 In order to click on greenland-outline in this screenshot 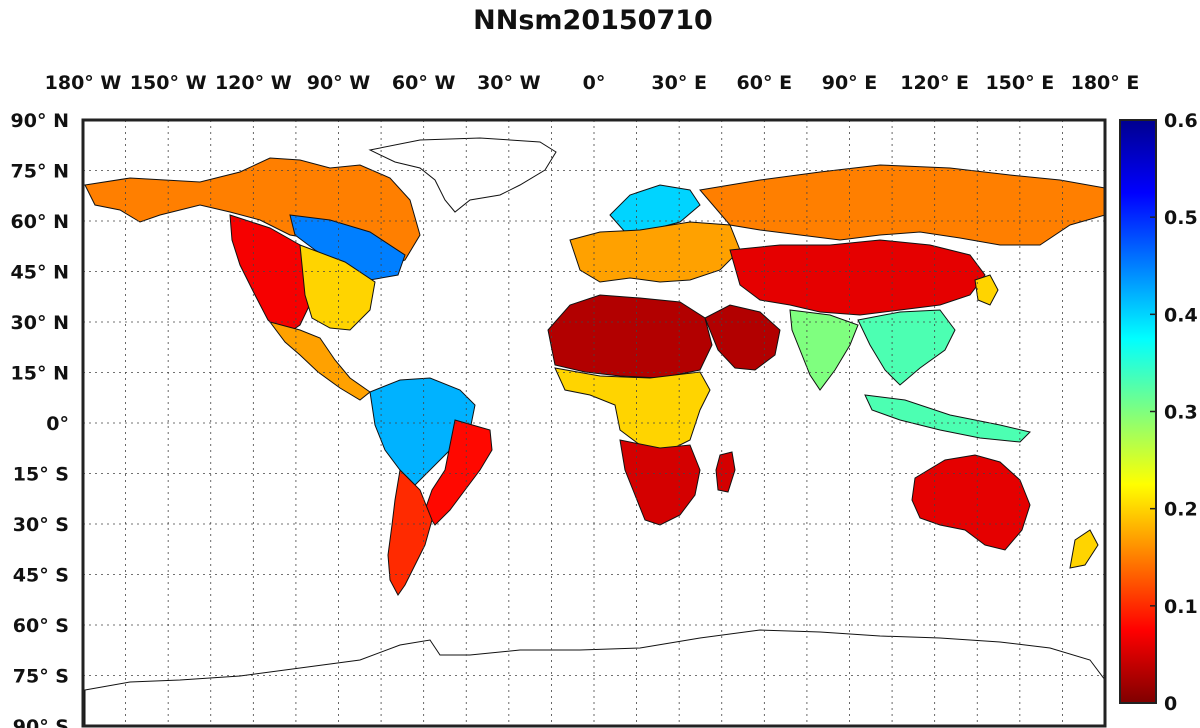, I will do `click(462, 175)`.